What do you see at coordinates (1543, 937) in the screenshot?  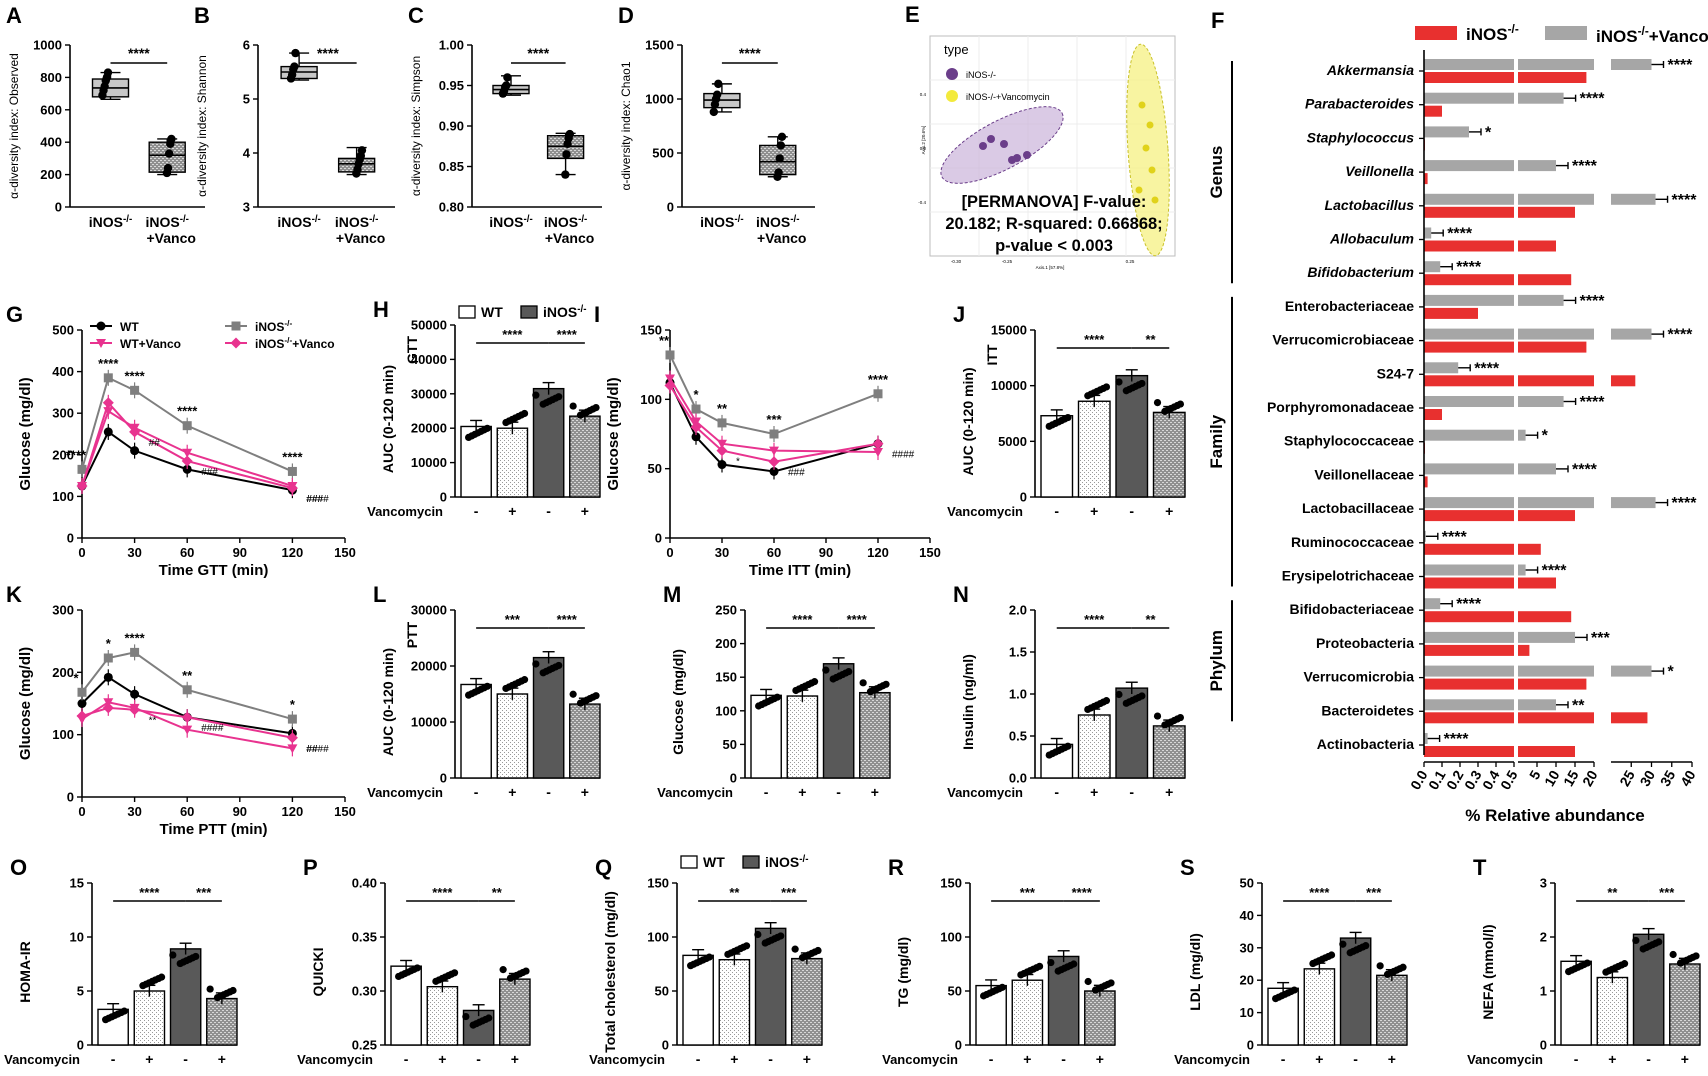 I see `y-tick-label: 2` at bounding box center [1543, 937].